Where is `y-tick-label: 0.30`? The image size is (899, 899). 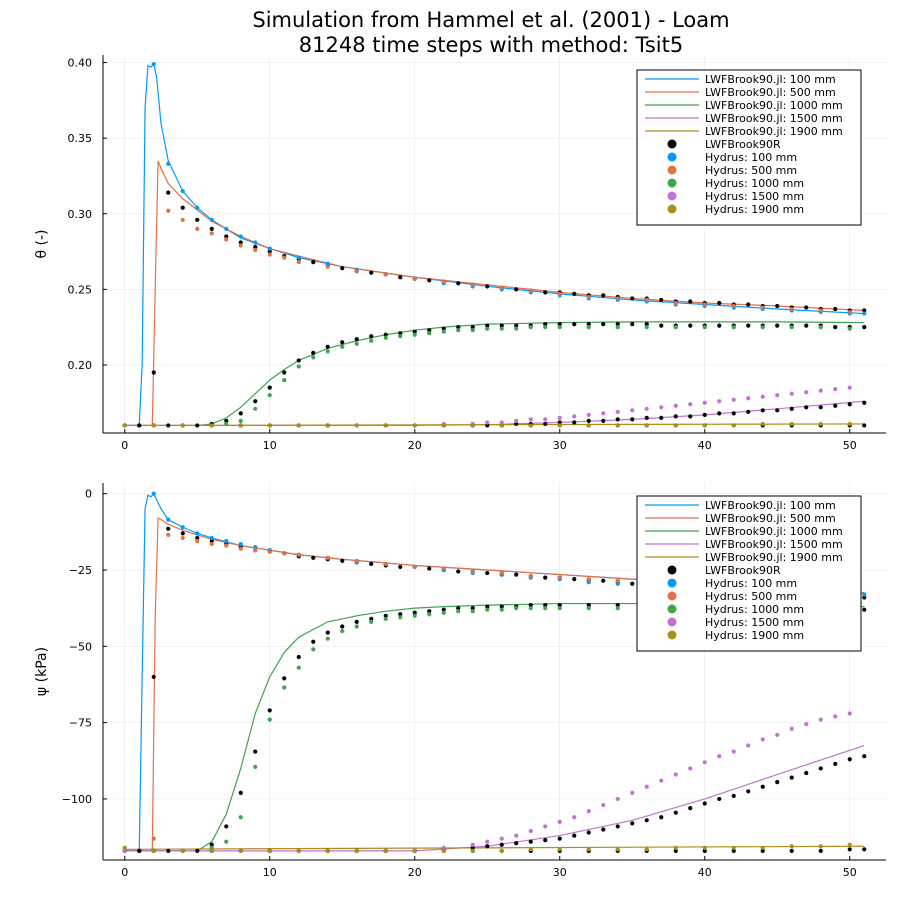 y-tick-label: 0.30 is located at coordinates (80, 214).